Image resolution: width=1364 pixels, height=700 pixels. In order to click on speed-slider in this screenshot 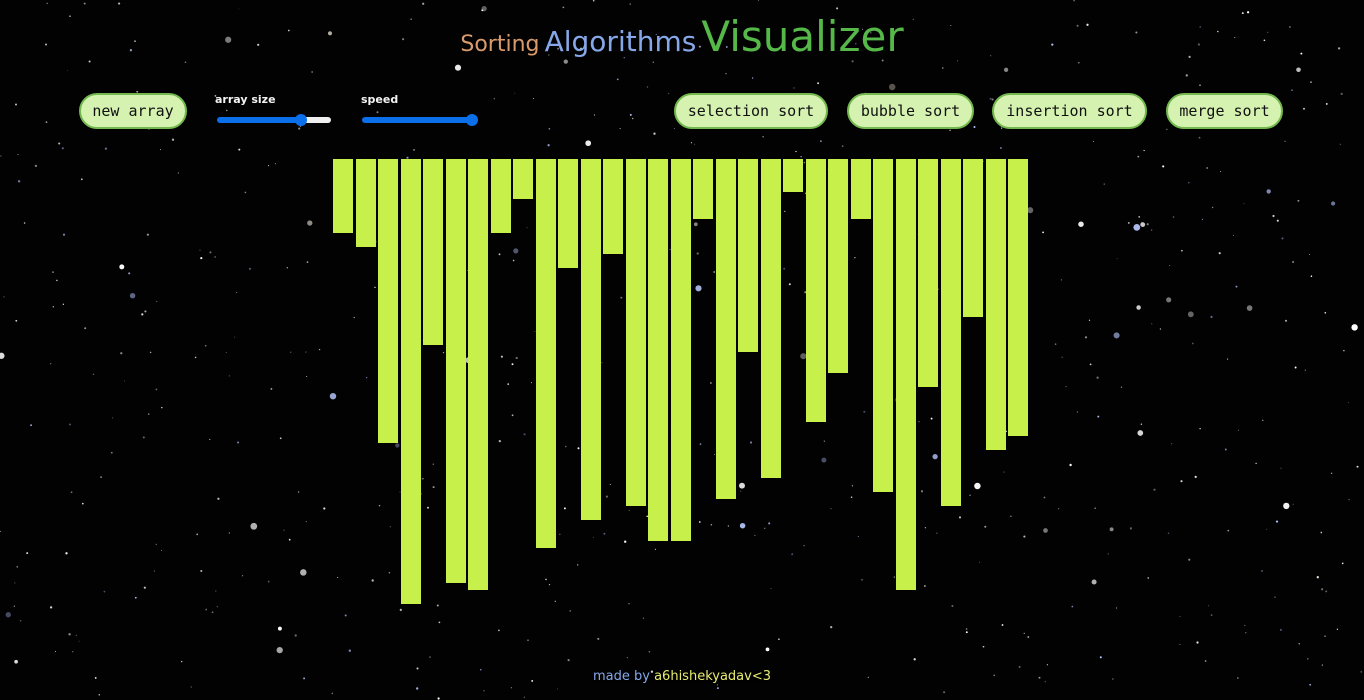, I will do `click(420, 120)`.